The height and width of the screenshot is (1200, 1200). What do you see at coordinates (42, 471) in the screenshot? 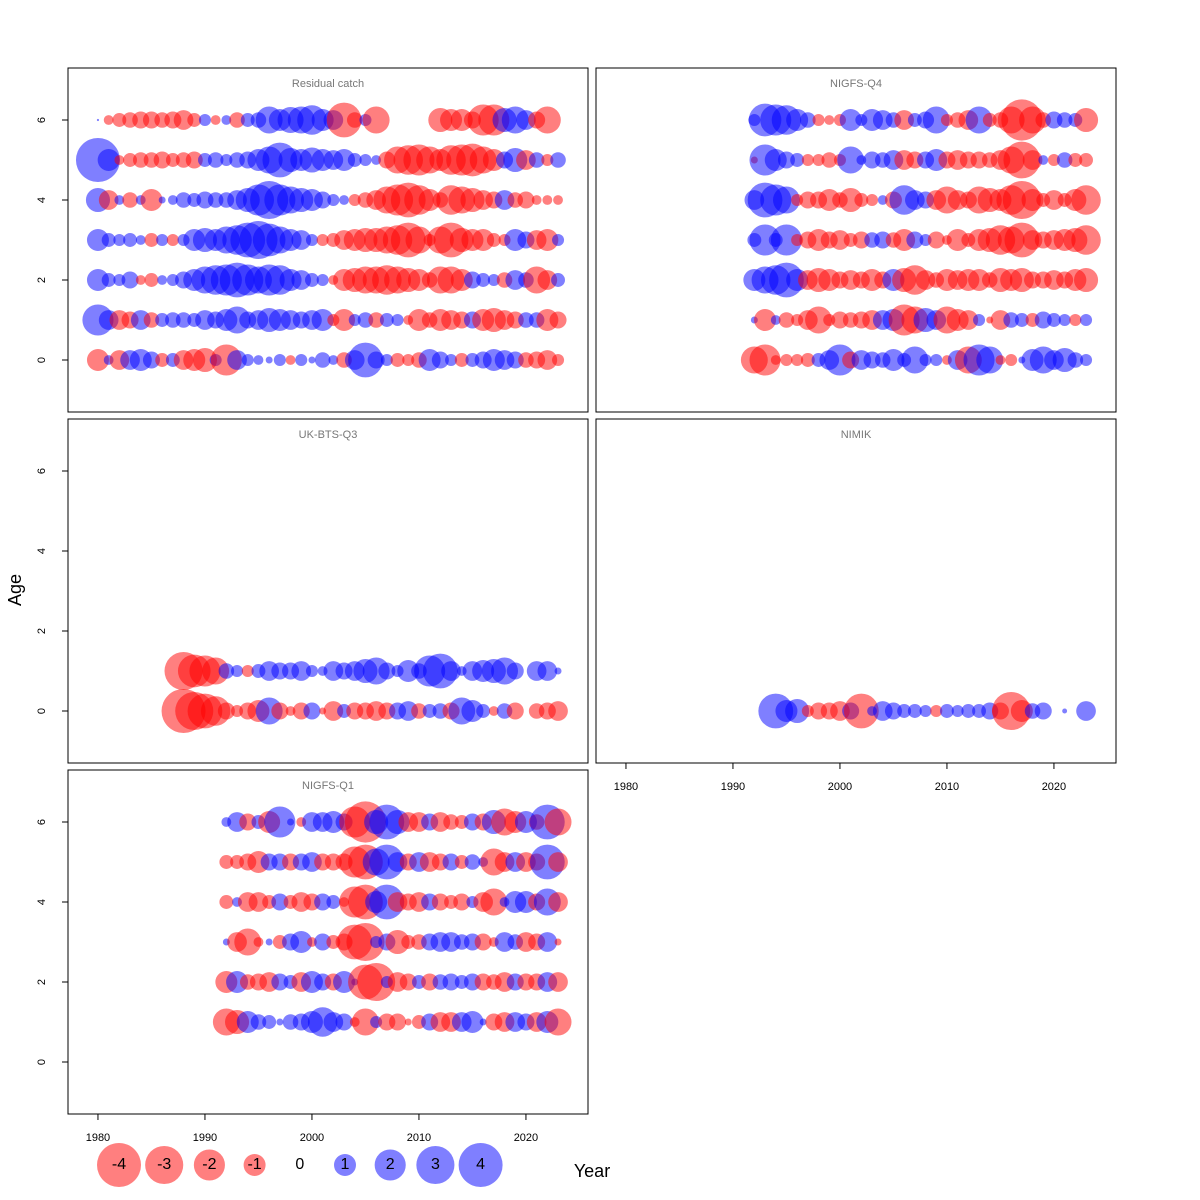
I see `y-tick-label: 6` at bounding box center [42, 471].